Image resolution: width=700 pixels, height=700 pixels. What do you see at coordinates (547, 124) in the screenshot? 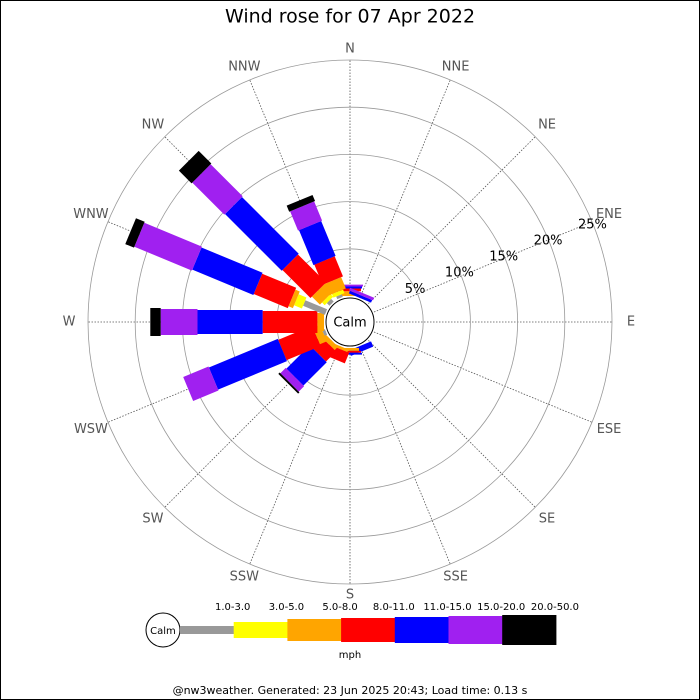
I see `direction-label: NE` at bounding box center [547, 124].